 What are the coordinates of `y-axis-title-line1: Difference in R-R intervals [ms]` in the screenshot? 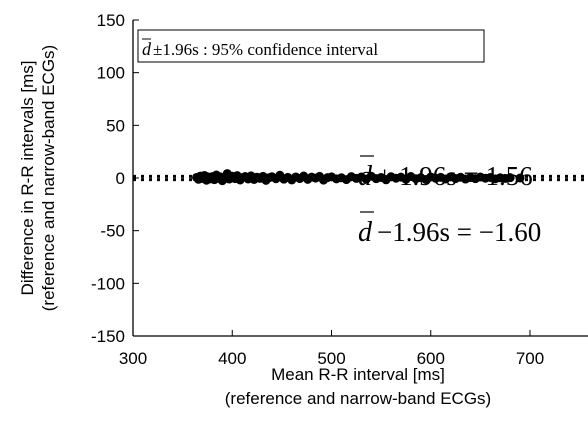 It's located at (27, 178).